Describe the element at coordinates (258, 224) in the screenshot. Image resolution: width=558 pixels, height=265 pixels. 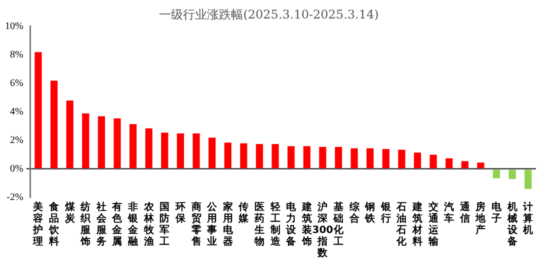
I see `x-tick-label: 医药生物` at that location.